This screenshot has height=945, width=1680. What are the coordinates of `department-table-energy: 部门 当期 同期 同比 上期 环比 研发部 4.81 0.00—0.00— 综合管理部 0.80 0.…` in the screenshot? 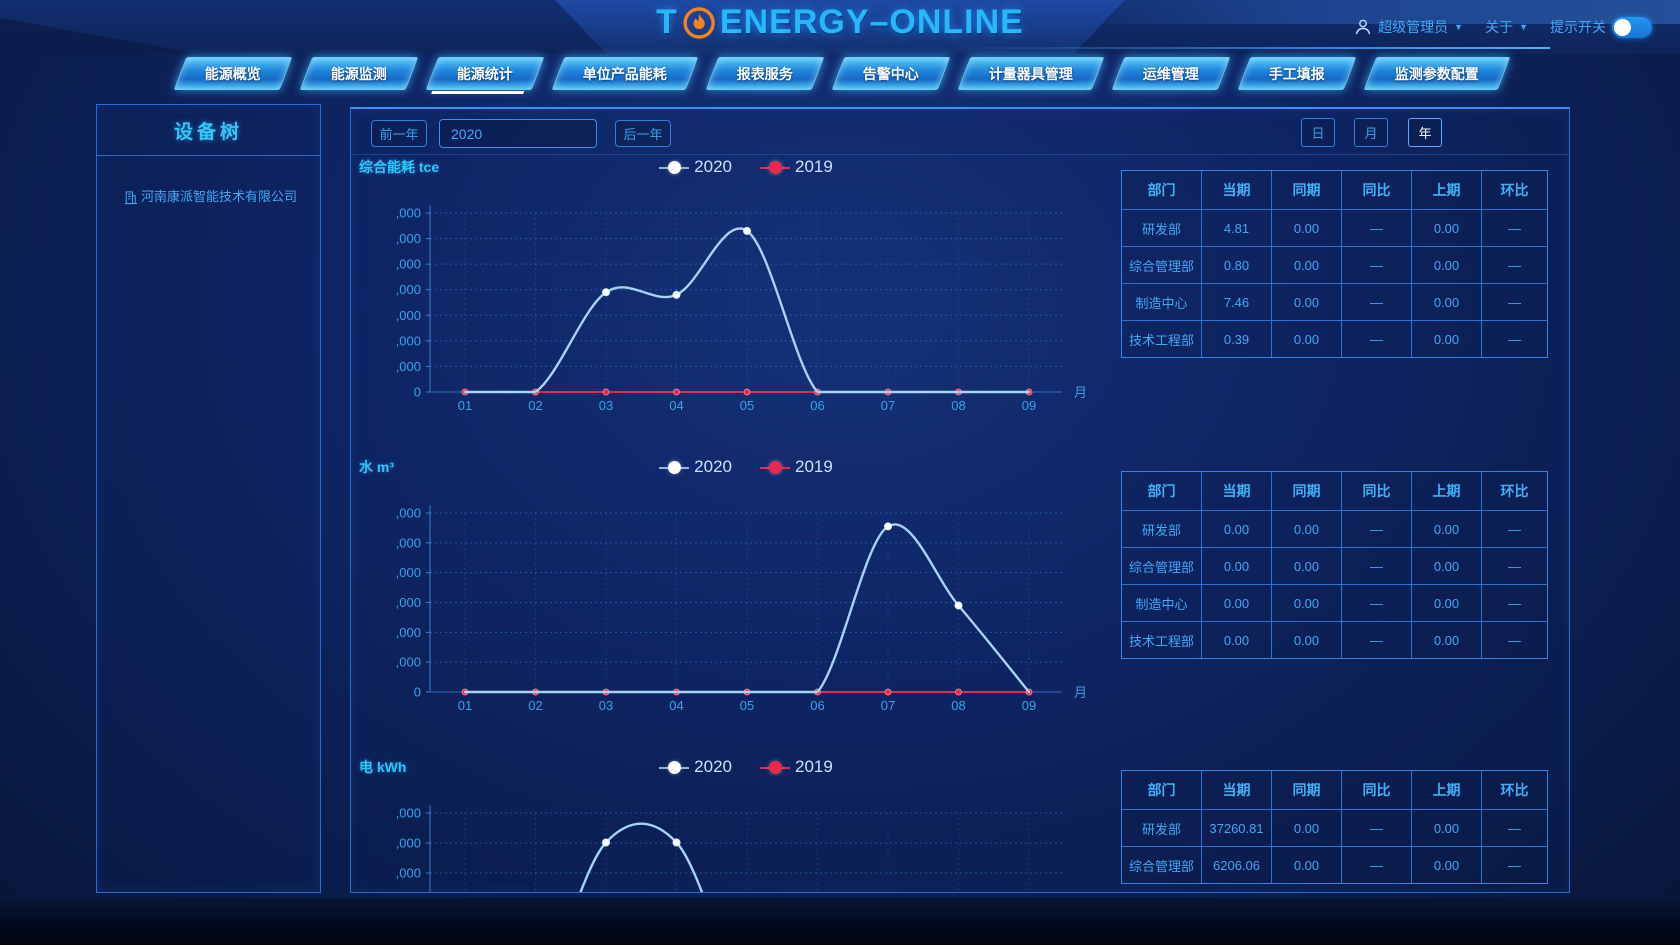 It's located at (1334, 264).